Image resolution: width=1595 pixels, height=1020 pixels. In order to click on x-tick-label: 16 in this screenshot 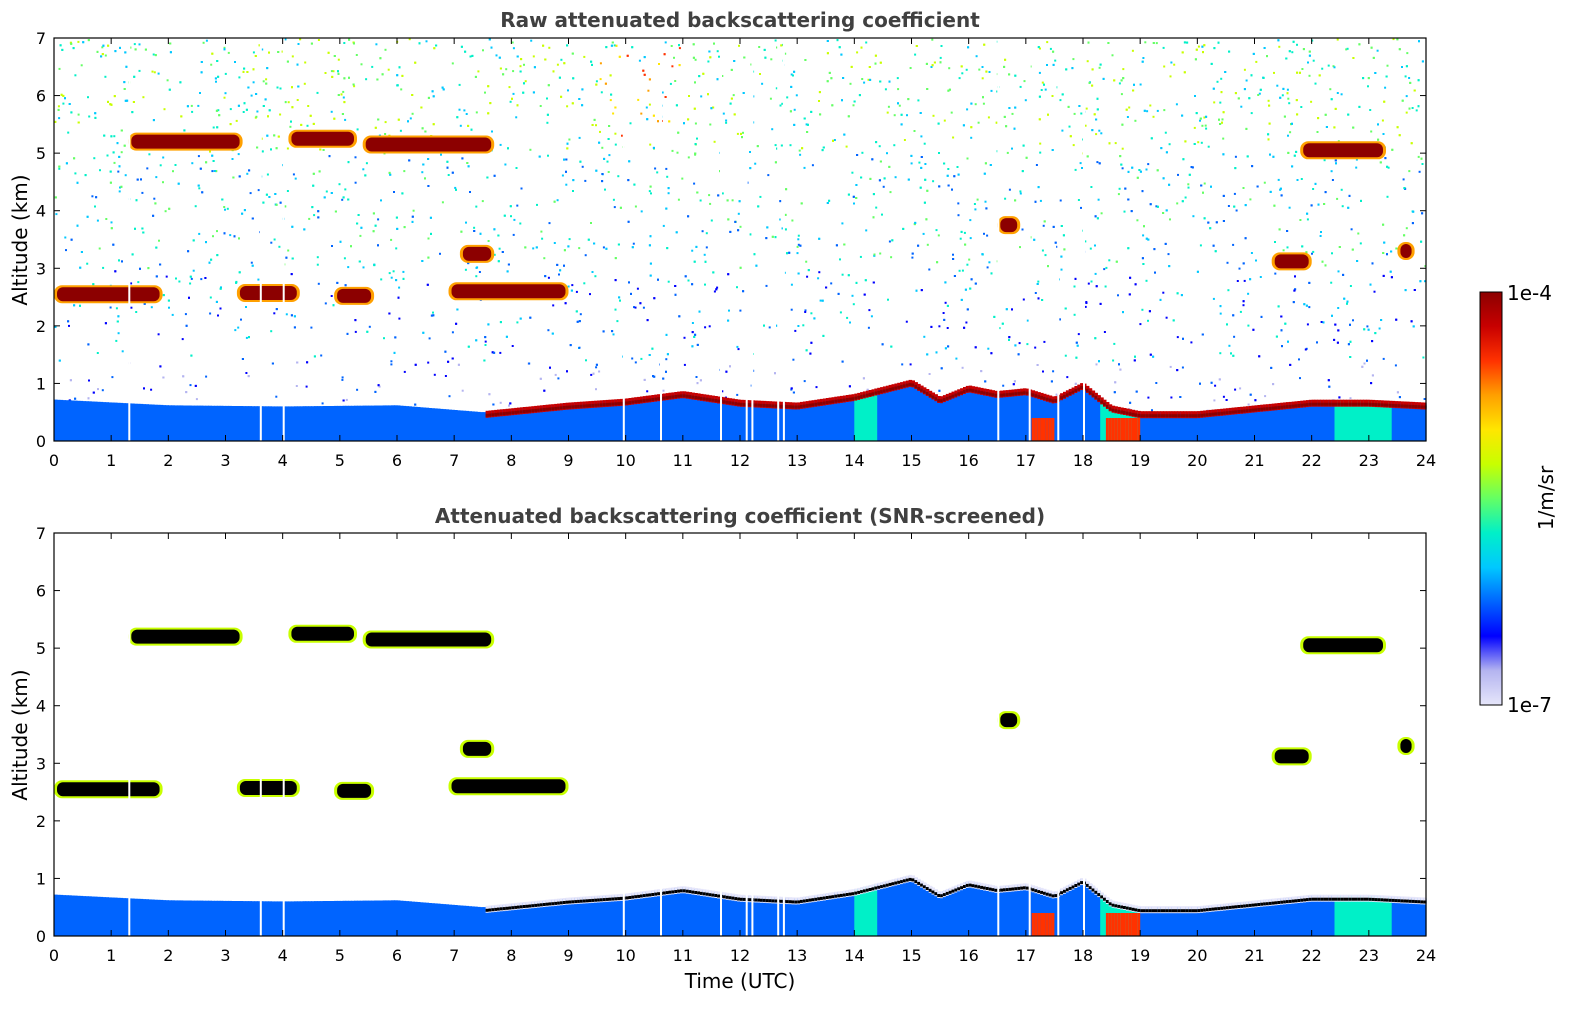, I will do `click(968, 955)`.